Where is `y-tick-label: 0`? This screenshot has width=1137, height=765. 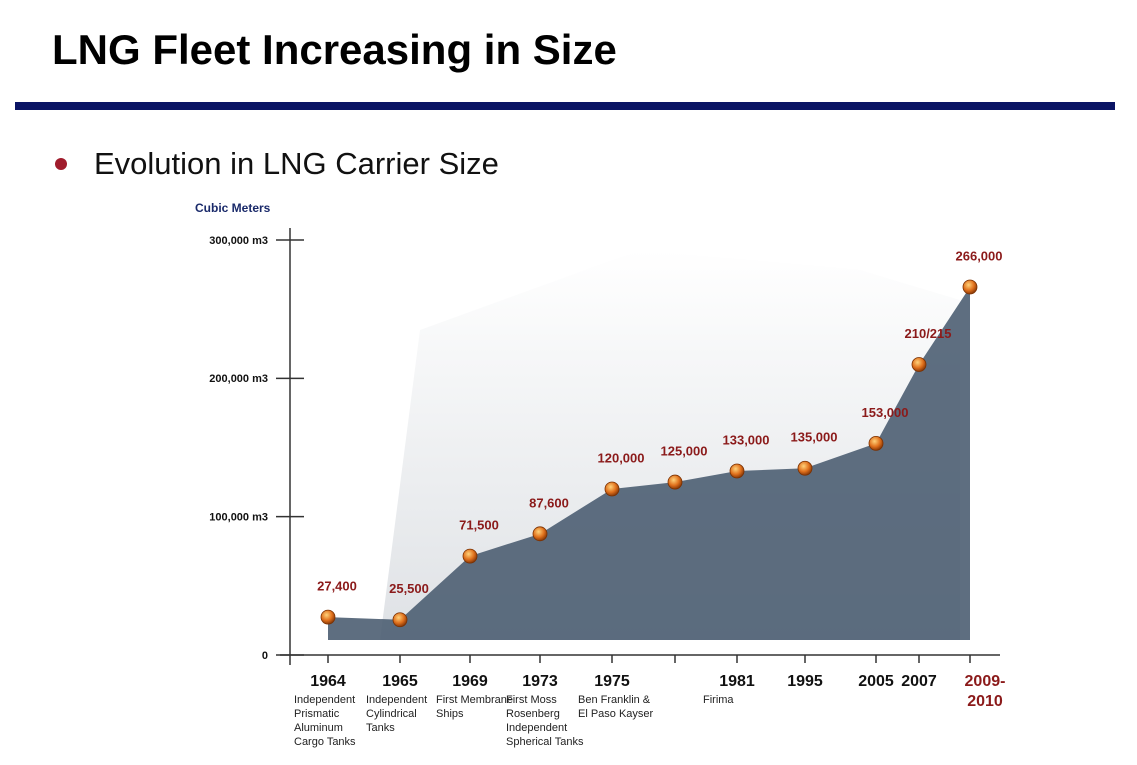
y-tick-label: 0 is located at coordinates (265, 656).